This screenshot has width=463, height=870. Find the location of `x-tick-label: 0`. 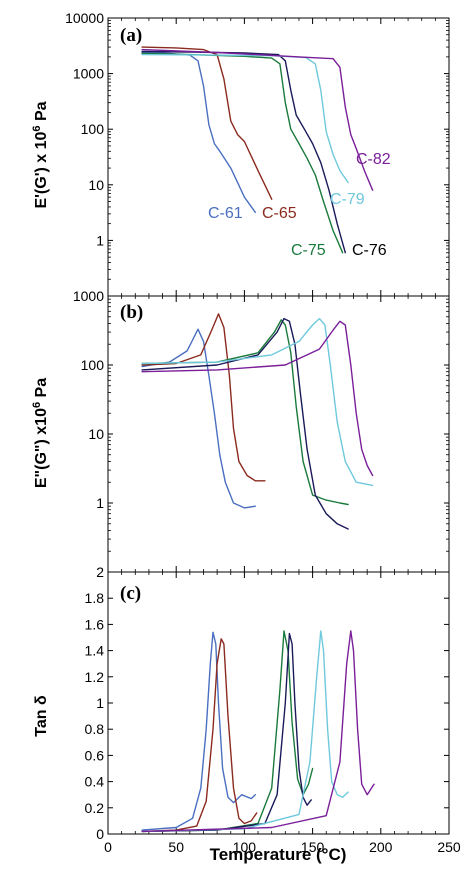

x-tick-label: 0 is located at coordinates (108, 847).